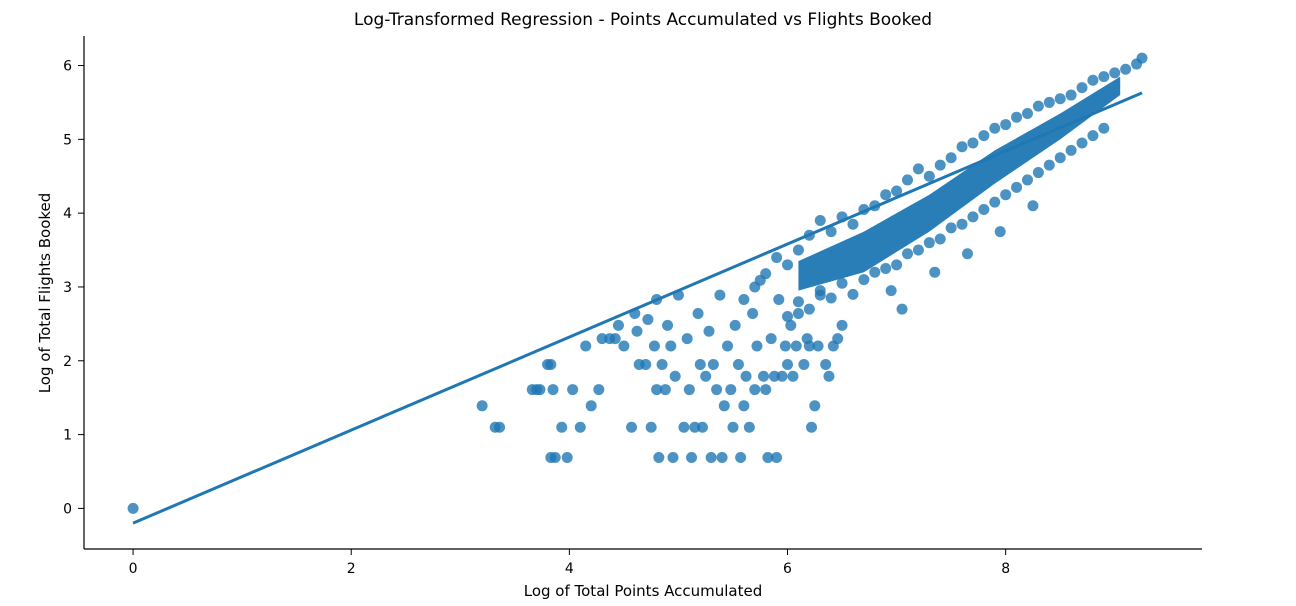 Image resolution: width=1296 pixels, height=606 pixels. I want to click on y-tick-label: 5, so click(67, 140).